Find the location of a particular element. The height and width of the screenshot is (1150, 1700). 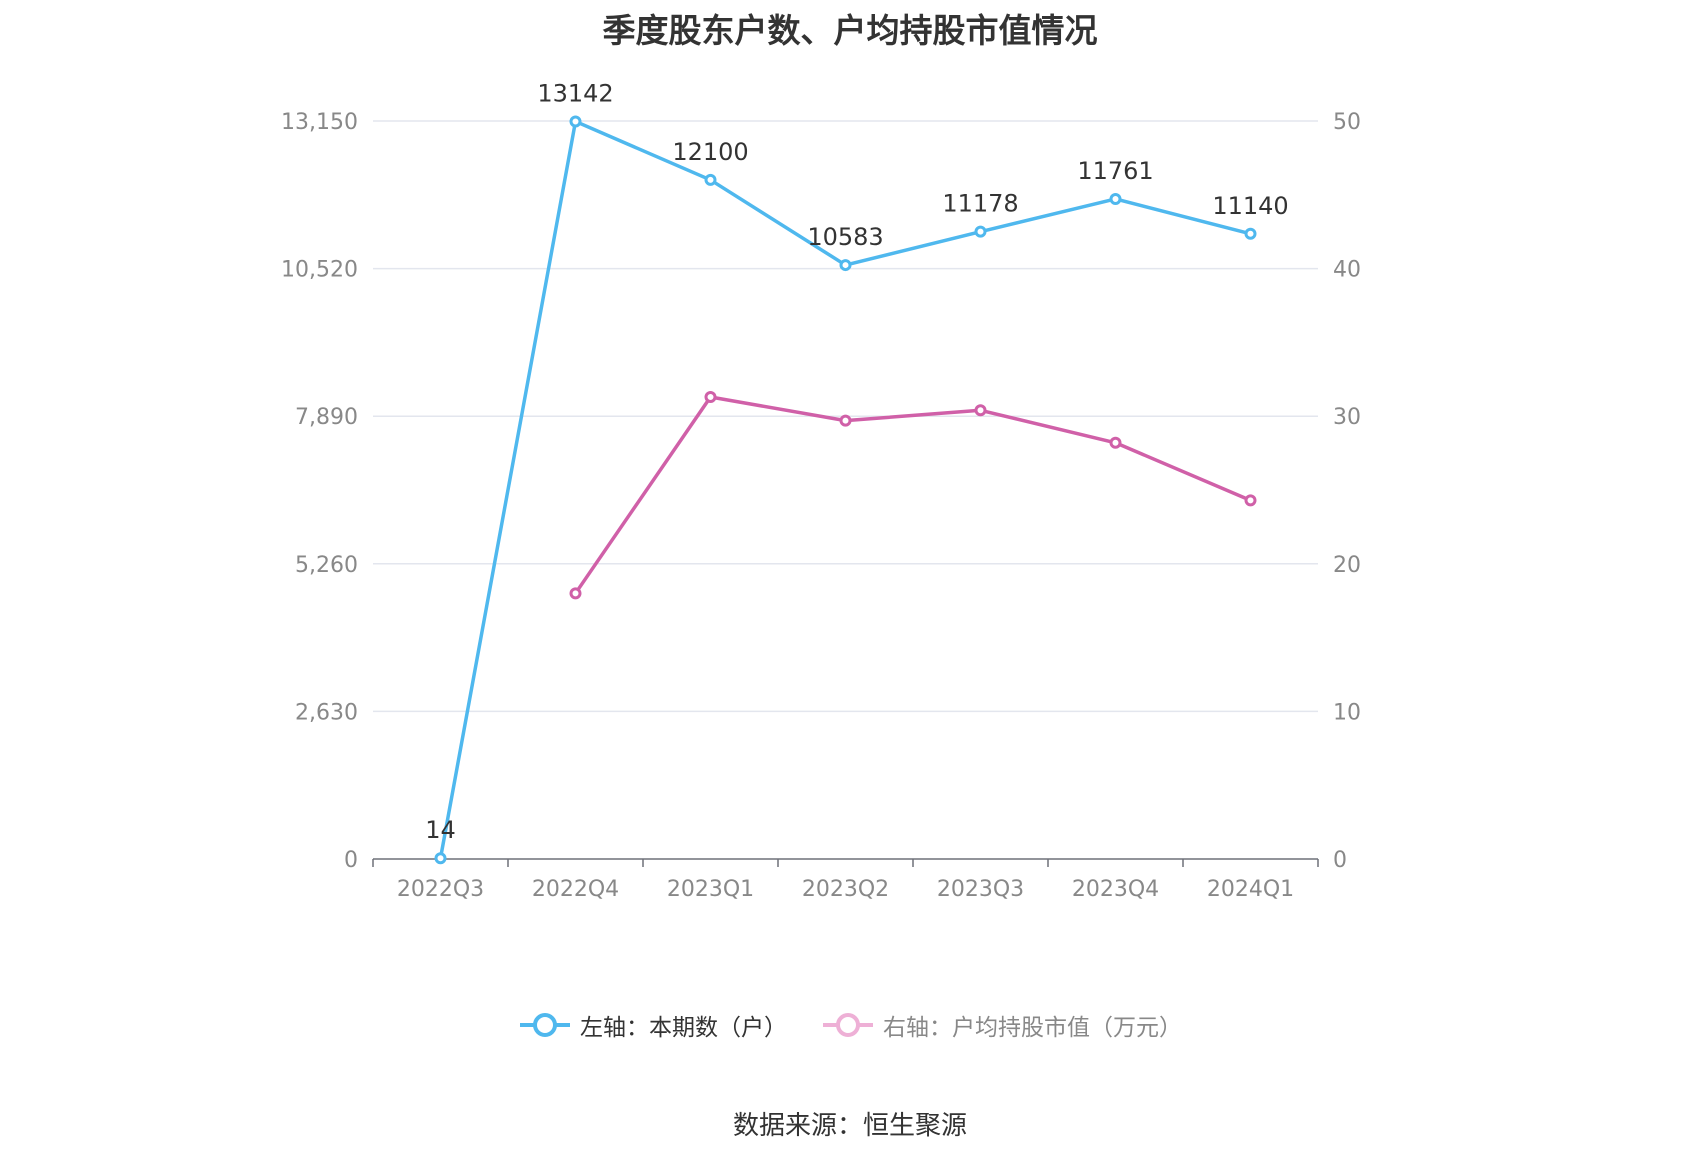

data-label: 14 is located at coordinates (440, 830).